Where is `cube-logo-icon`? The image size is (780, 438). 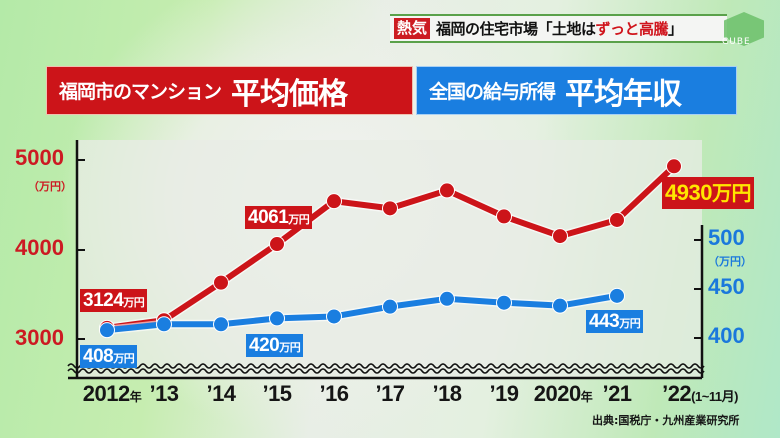
cube-logo-icon is located at coordinates (744, 29).